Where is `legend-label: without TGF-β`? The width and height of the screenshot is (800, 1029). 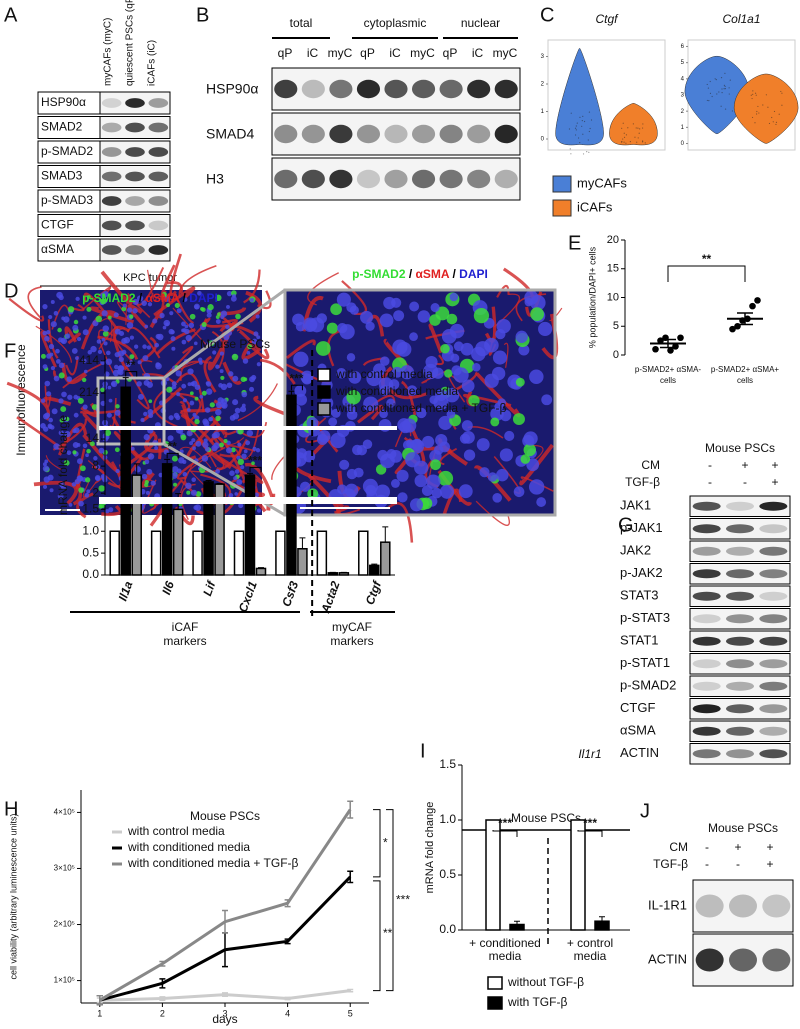 legend-label: without TGF-β is located at coordinates (545, 982).